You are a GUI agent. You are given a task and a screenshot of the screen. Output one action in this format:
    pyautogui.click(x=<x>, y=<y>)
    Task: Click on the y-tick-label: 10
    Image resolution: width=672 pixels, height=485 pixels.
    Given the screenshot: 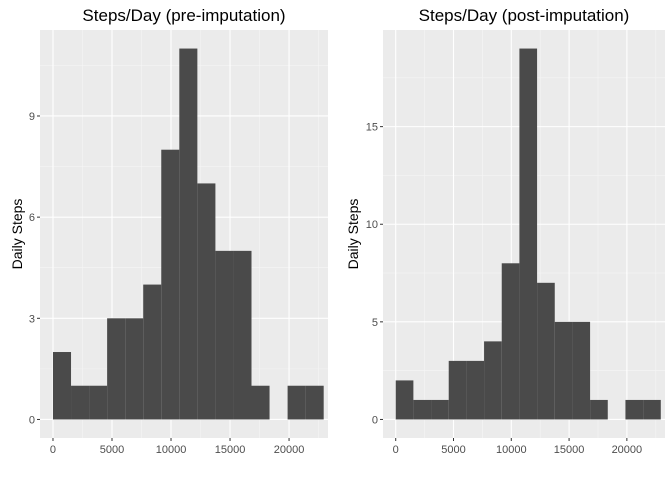 What is the action you would take?
    pyautogui.click(x=372, y=225)
    